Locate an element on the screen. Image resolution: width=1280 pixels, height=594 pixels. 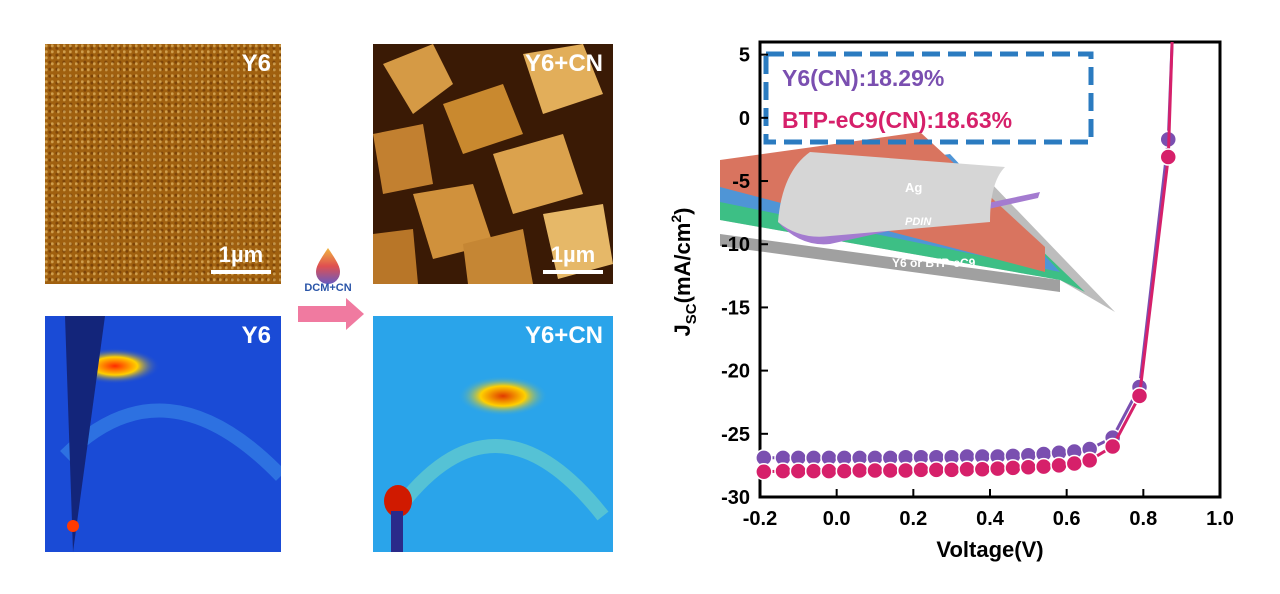
process-arrow-block: DCM+CN is located at coordinates (328, 291).